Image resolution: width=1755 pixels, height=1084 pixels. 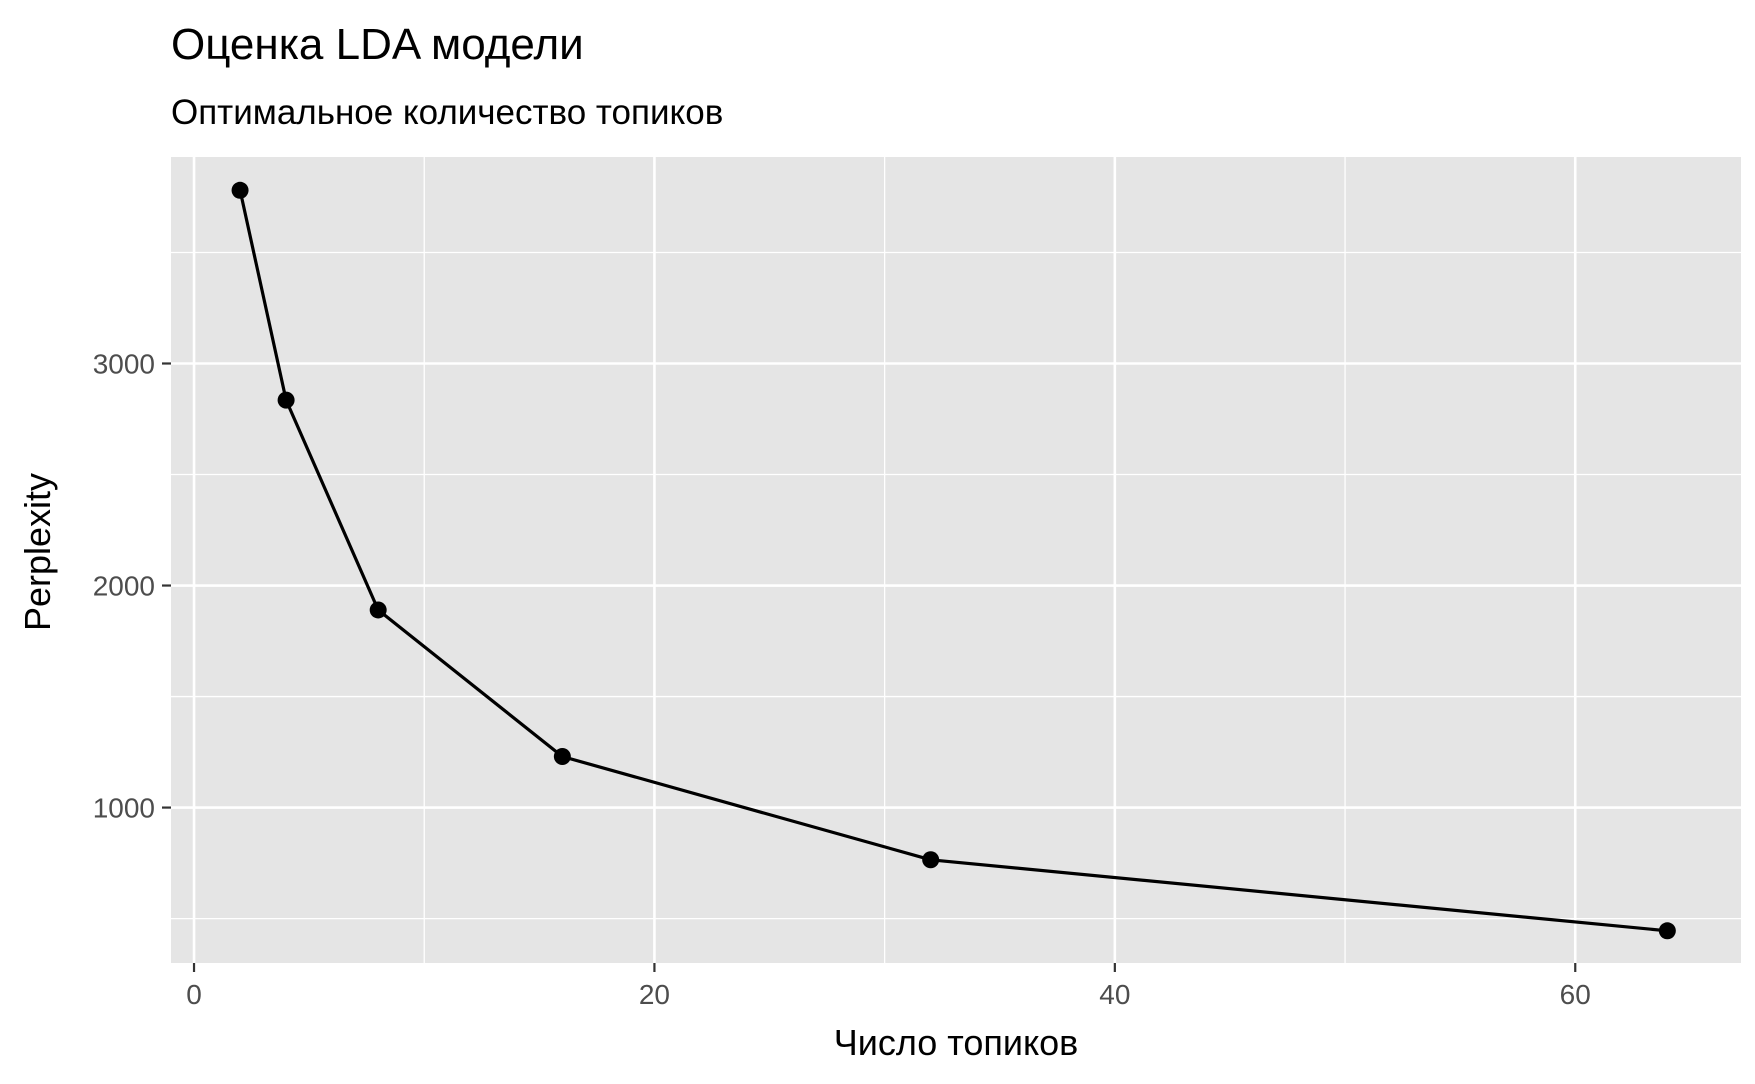 What do you see at coordinates (194, 994) in the screenshot?
I see `x-tick-label: 0` at bounding box center [194, 994].